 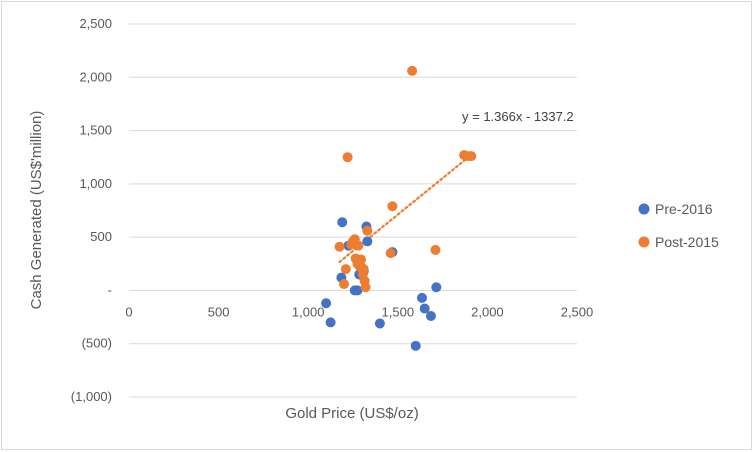 What do you see at coordinates (128, 311) in the screenshot?
I see `x-tick-label: 0` at bounding box center [128, 311].